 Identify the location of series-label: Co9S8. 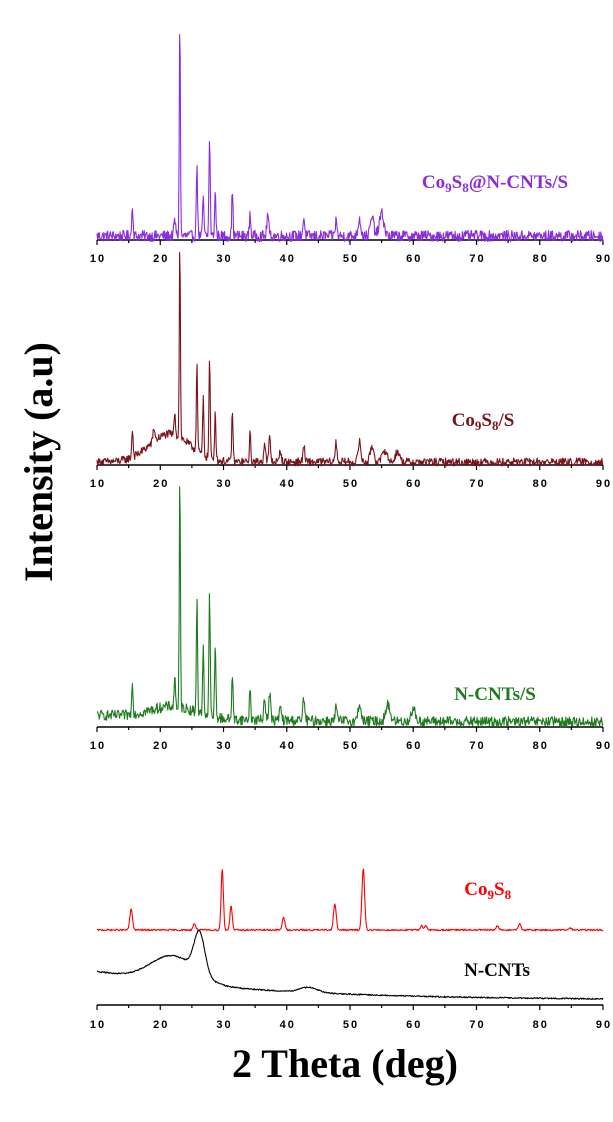
(487, 890).